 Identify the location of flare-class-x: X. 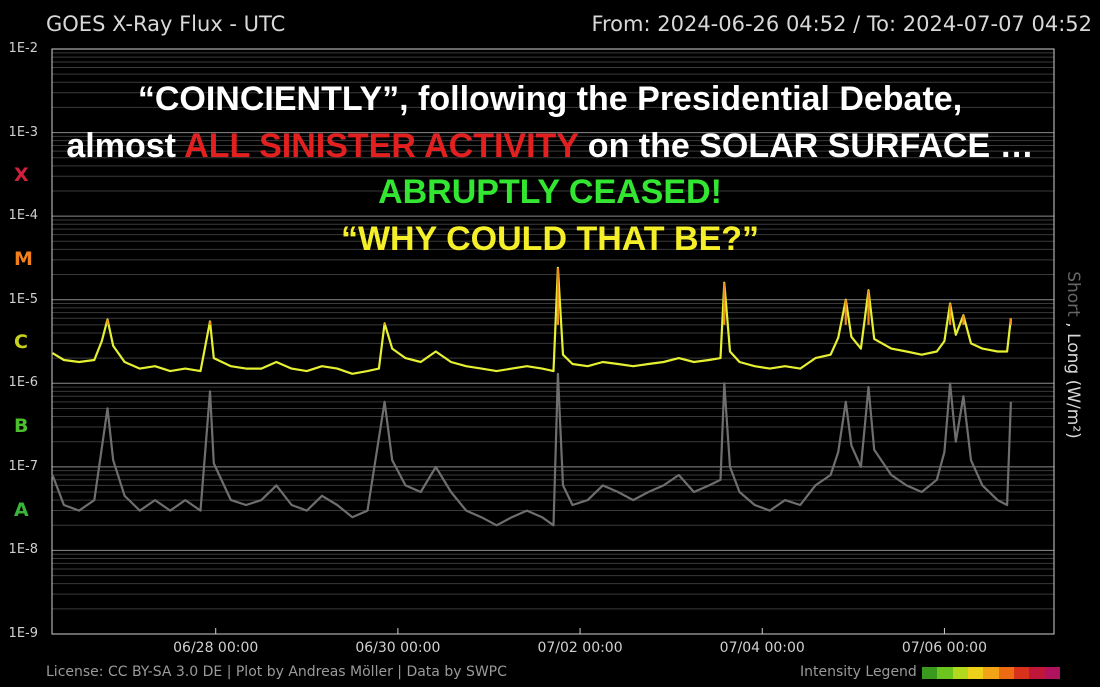
(21, 175).